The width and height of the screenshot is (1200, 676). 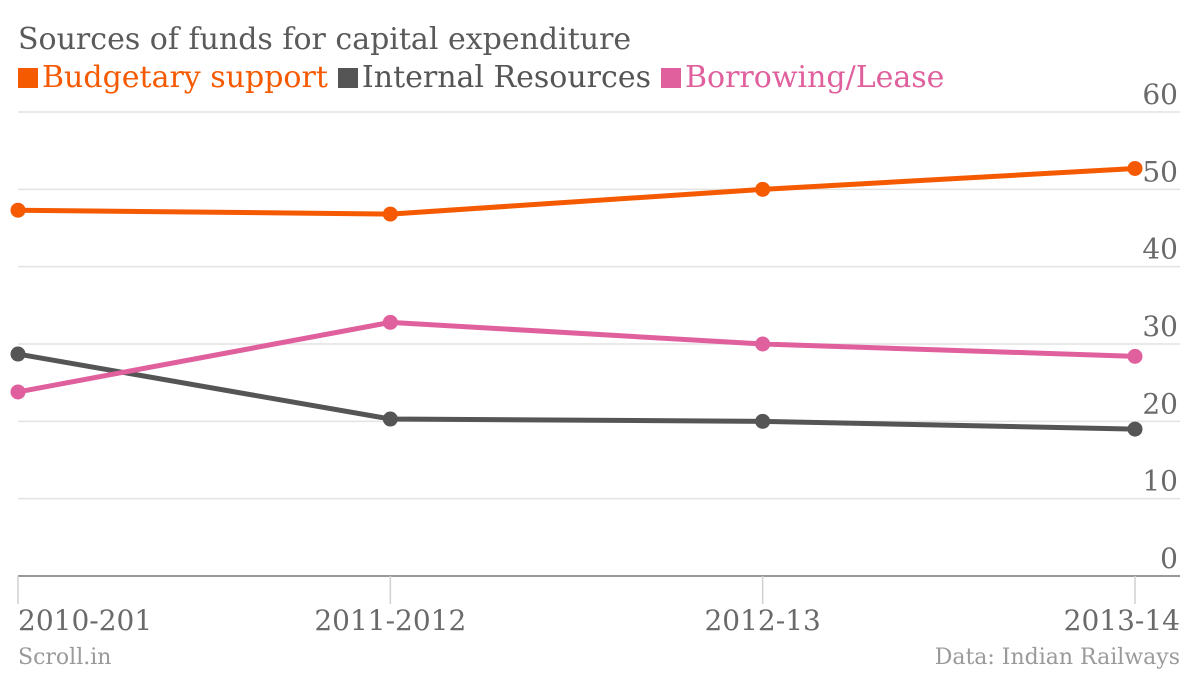 I want to click on y-tick-label-40: 40, so click(x=1160, y=249).